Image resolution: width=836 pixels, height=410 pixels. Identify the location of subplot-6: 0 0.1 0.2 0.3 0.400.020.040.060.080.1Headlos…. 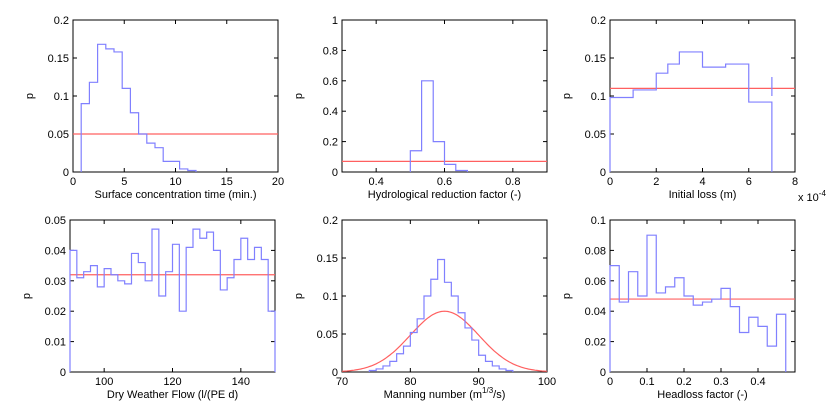
(678, 308).